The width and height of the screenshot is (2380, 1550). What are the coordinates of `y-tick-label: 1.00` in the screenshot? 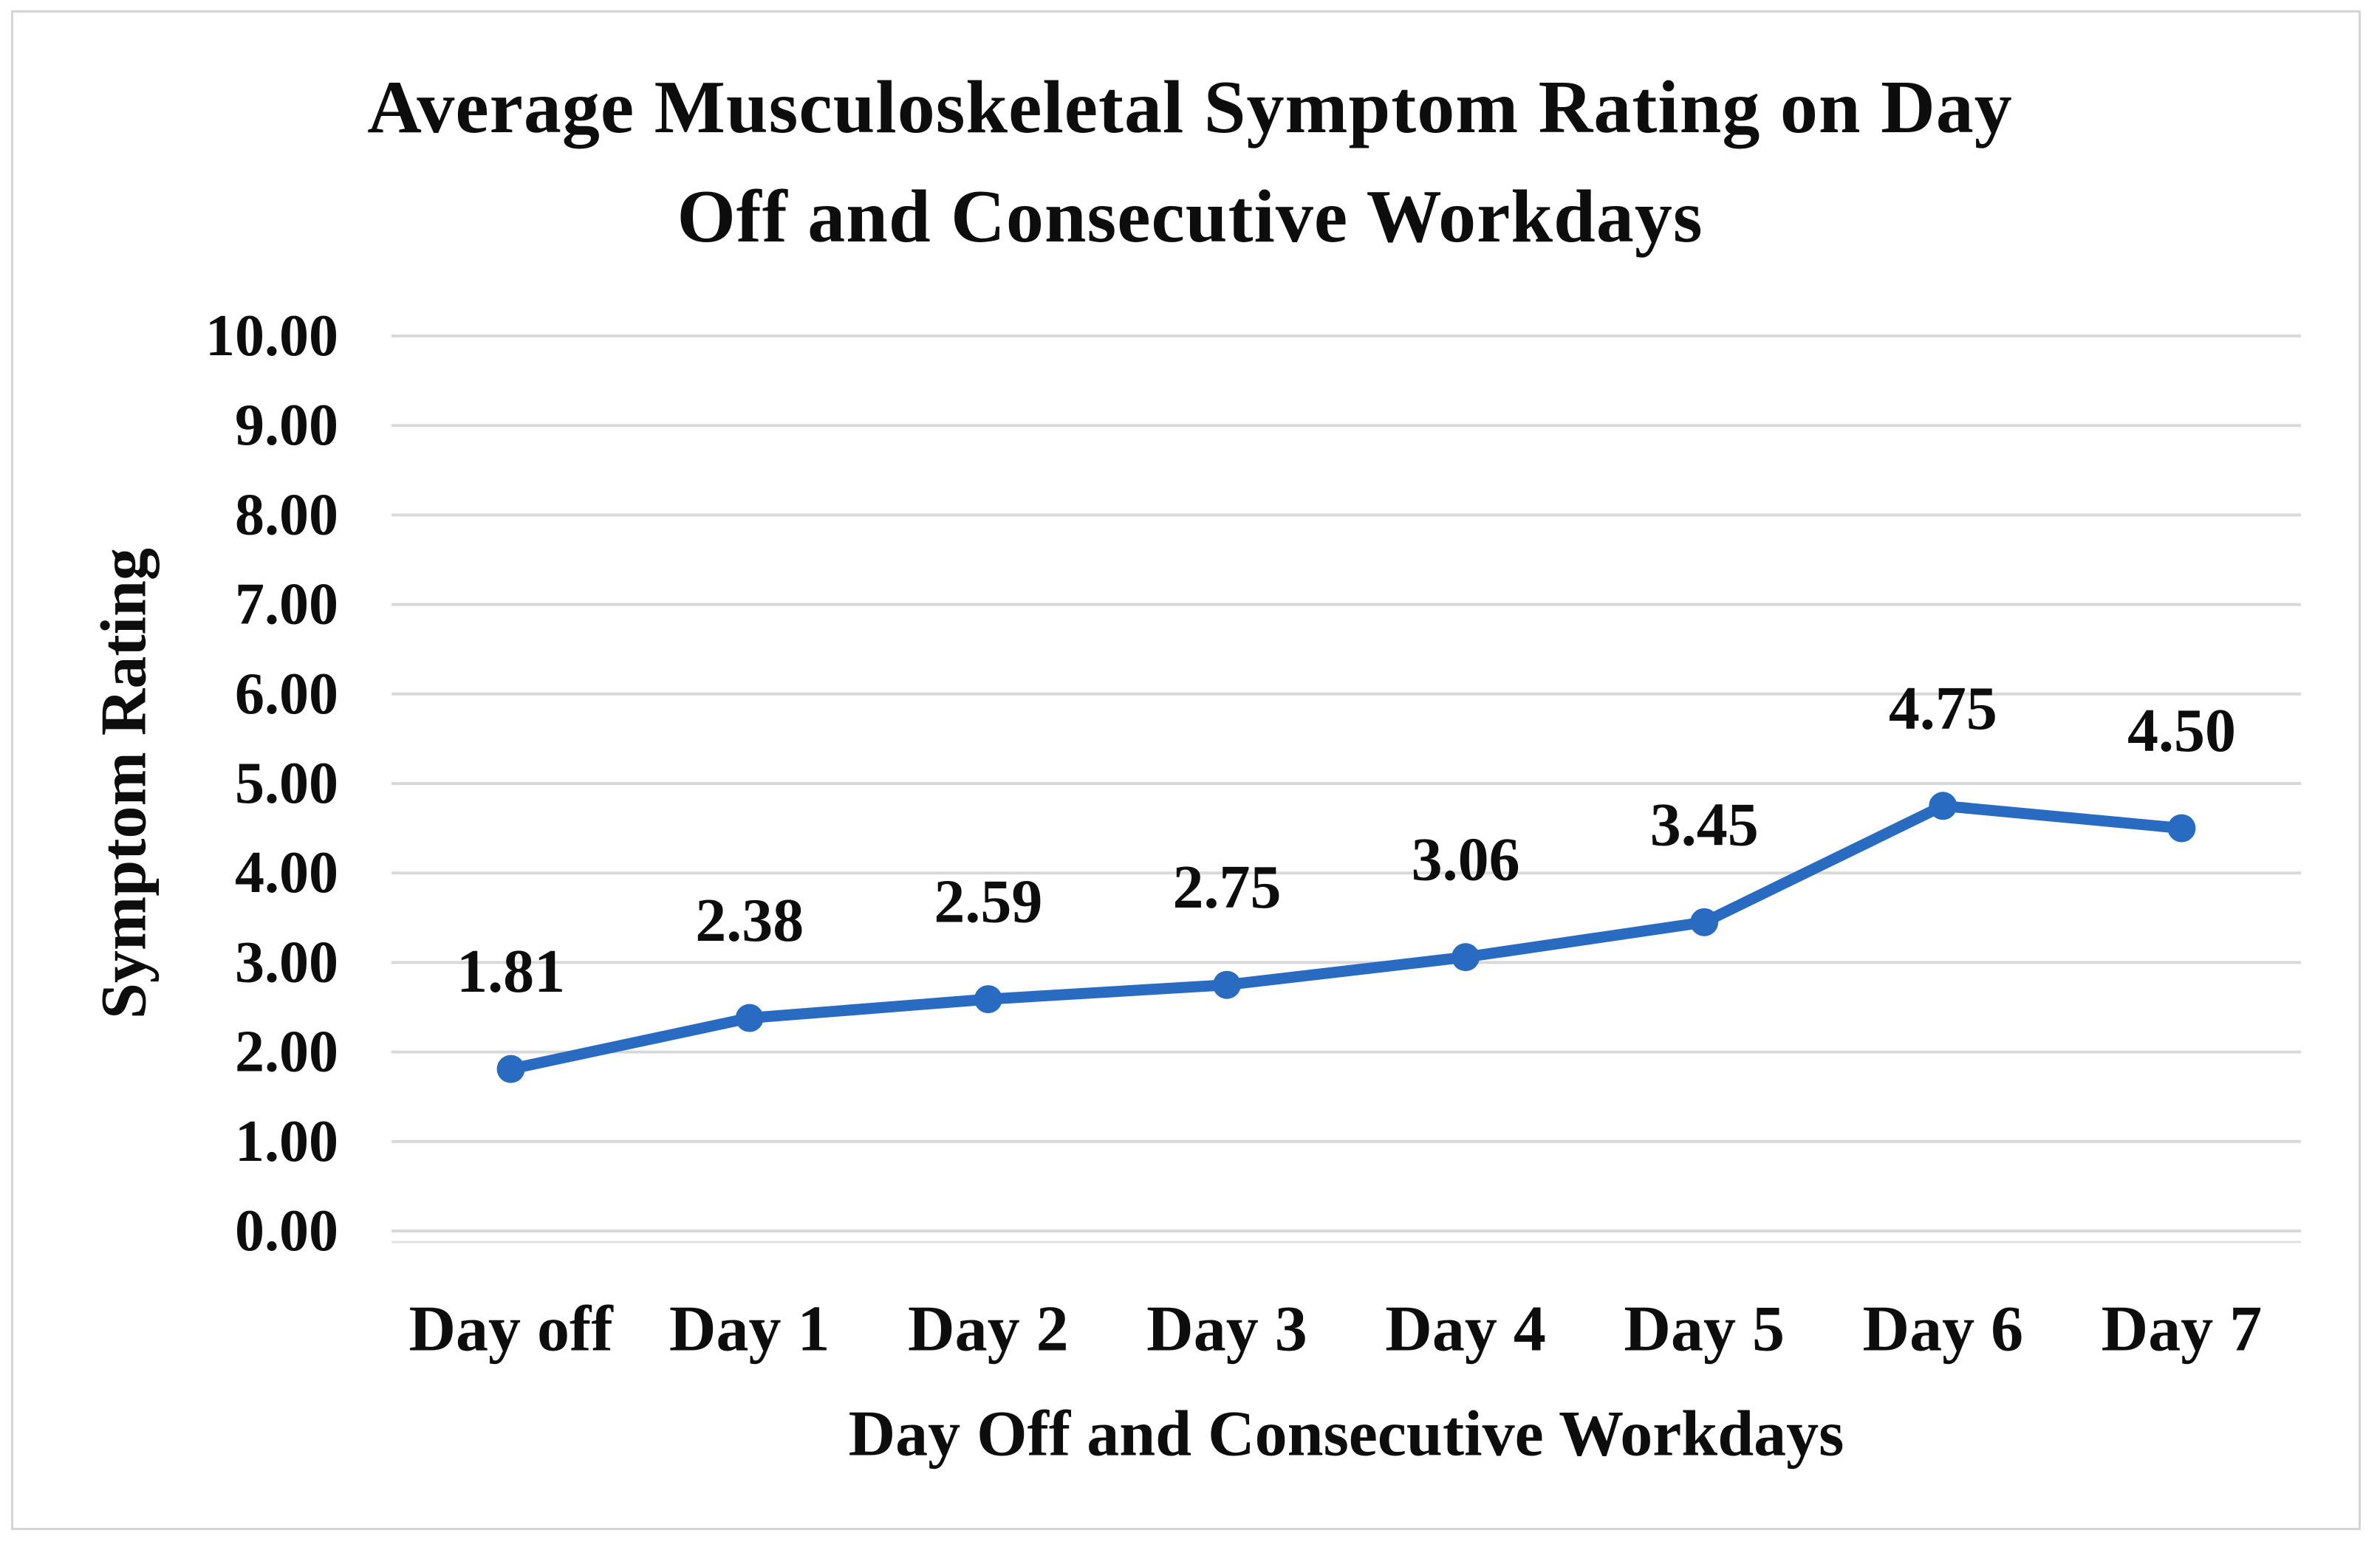 It's located at (287, 1141).